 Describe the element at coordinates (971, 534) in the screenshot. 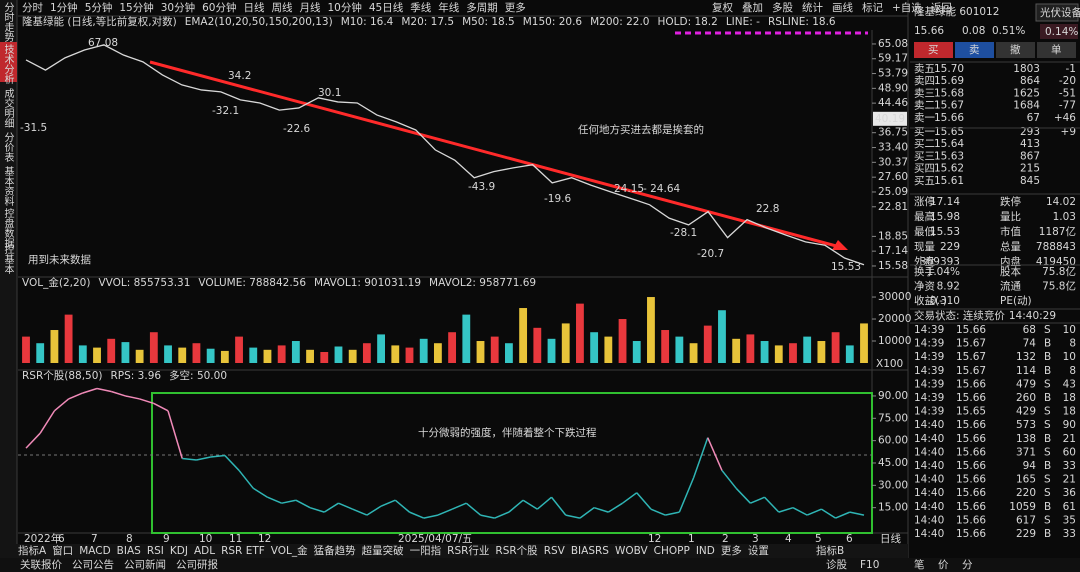

I see `tick-price: 15.66` at that location.